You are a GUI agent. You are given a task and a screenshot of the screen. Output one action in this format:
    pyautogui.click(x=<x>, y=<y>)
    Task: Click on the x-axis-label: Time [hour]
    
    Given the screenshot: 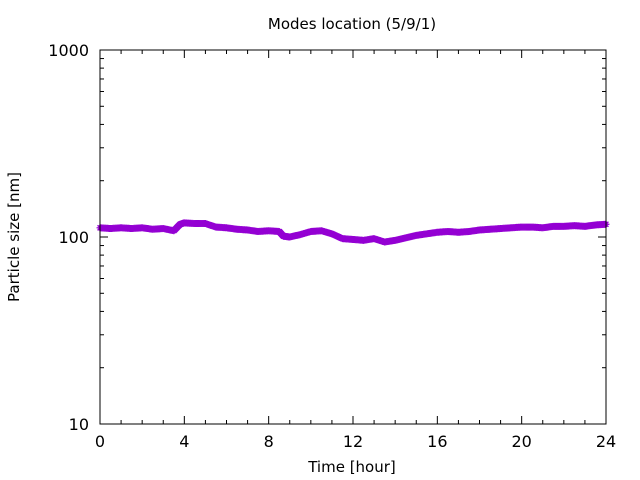 What is the action you would take?
    pyautogui.click(x=351, y=467)
    